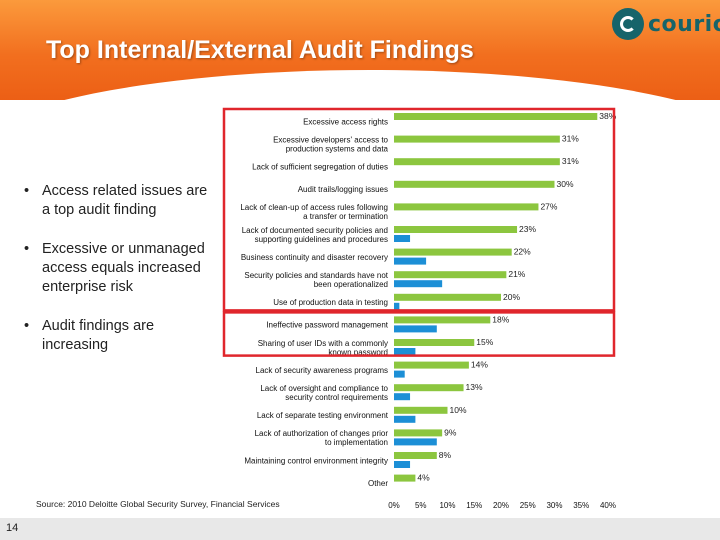  What do you see at coordinates (351, 284) in the screenshot?
I see `category-label: been operationalized` at bounding box center [351, 284].